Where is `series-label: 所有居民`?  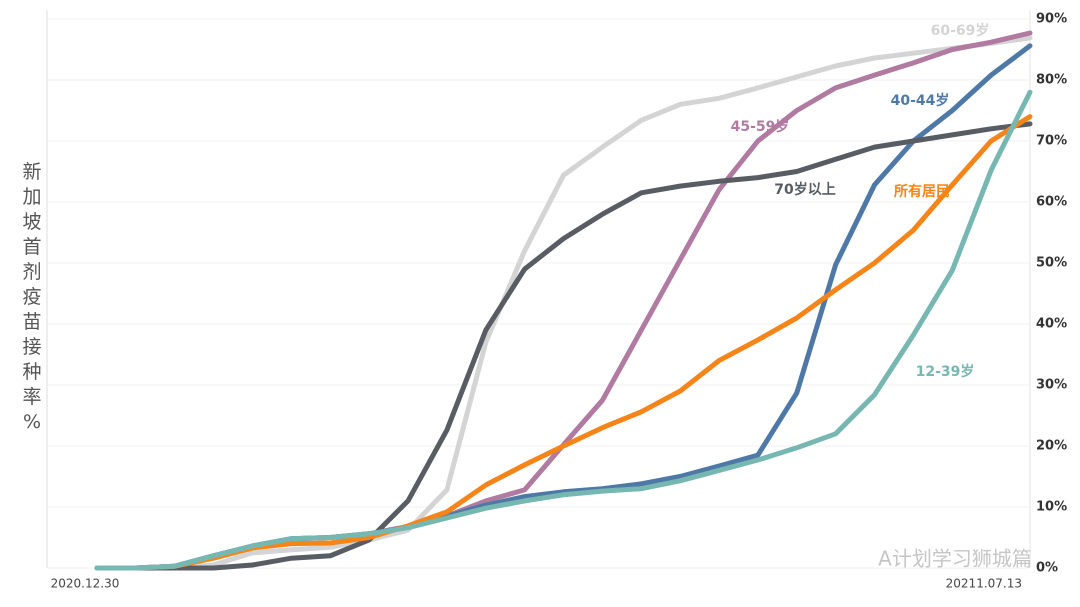
series-label: 所有居民 is located at coordinates (922, 191).